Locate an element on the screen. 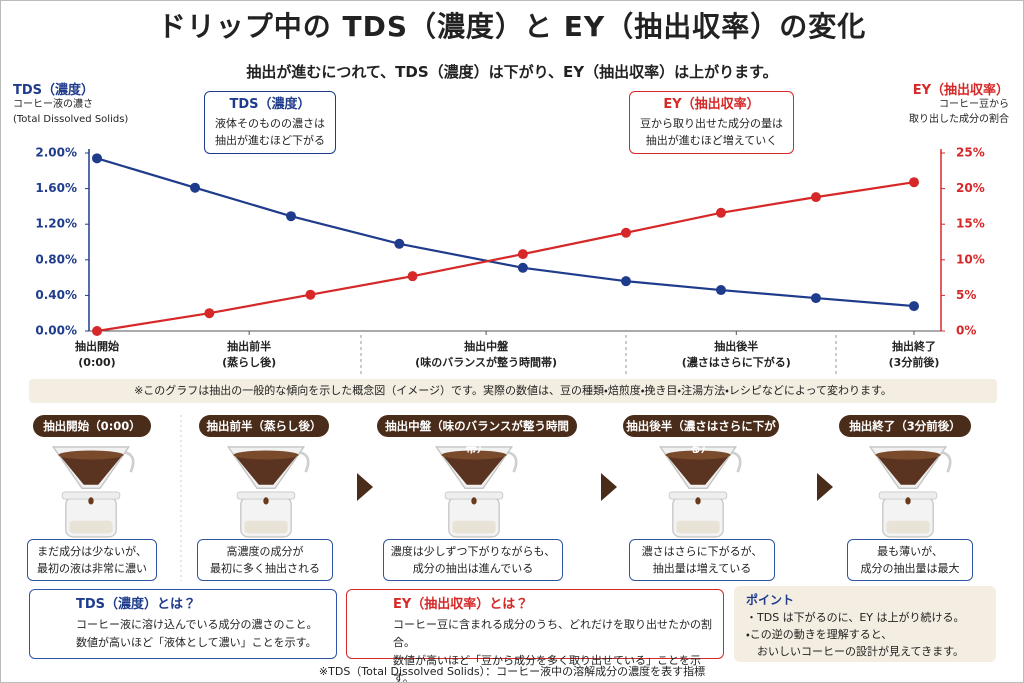 The height and width of the screenshot is (683, 1024). point-title: ポイント is located at coordinates (770, 600).